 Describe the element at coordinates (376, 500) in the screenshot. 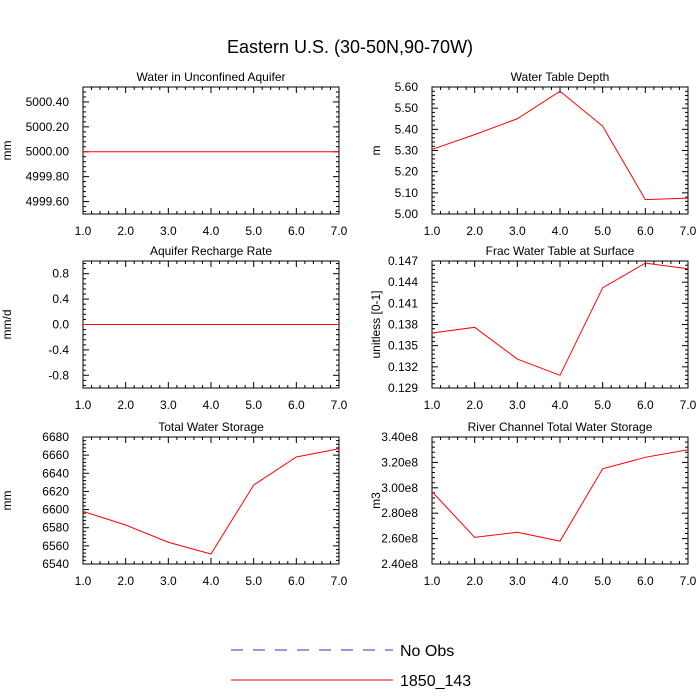

I see `y-axis-label: m3` at that location.